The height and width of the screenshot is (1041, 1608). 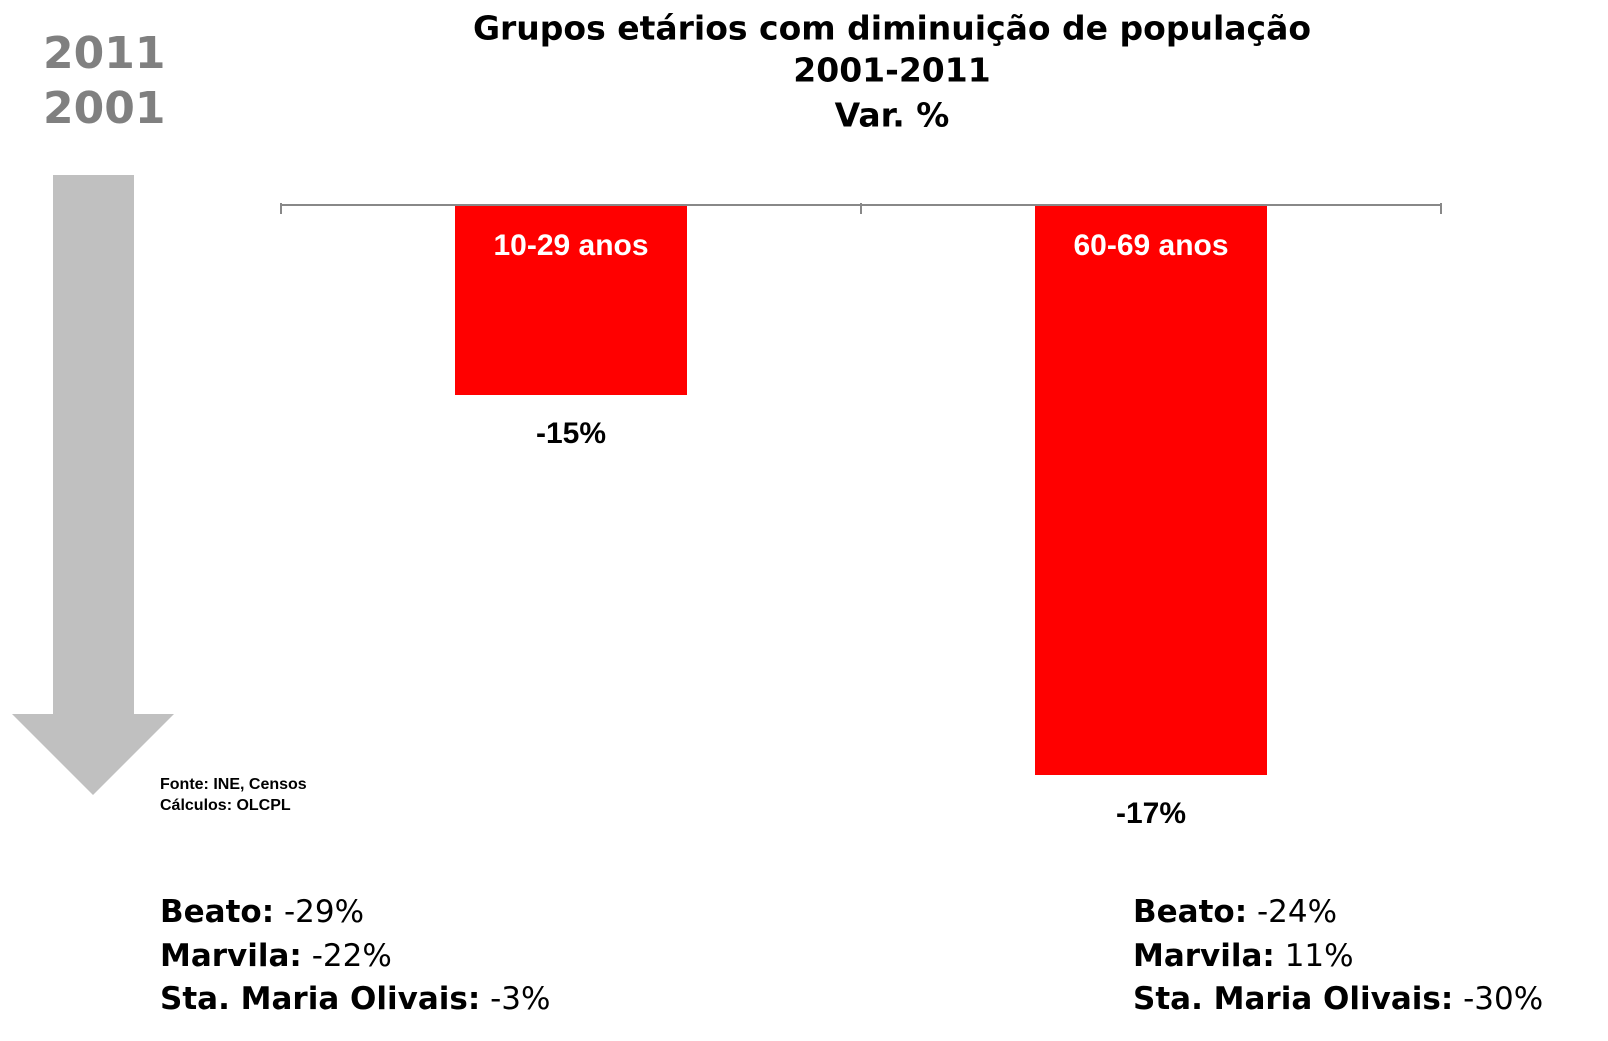 I want to click on note-value: -29%, so click(x=324, y=912).